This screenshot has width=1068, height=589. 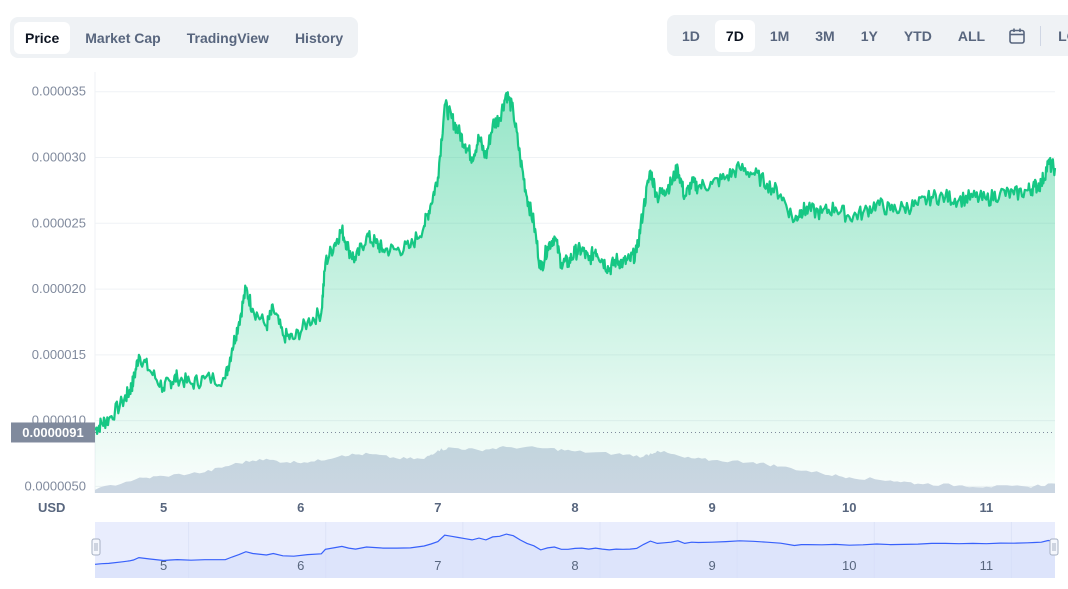 I want to click on current-price-badge: 0.0000091, so click(x=53, y=432).